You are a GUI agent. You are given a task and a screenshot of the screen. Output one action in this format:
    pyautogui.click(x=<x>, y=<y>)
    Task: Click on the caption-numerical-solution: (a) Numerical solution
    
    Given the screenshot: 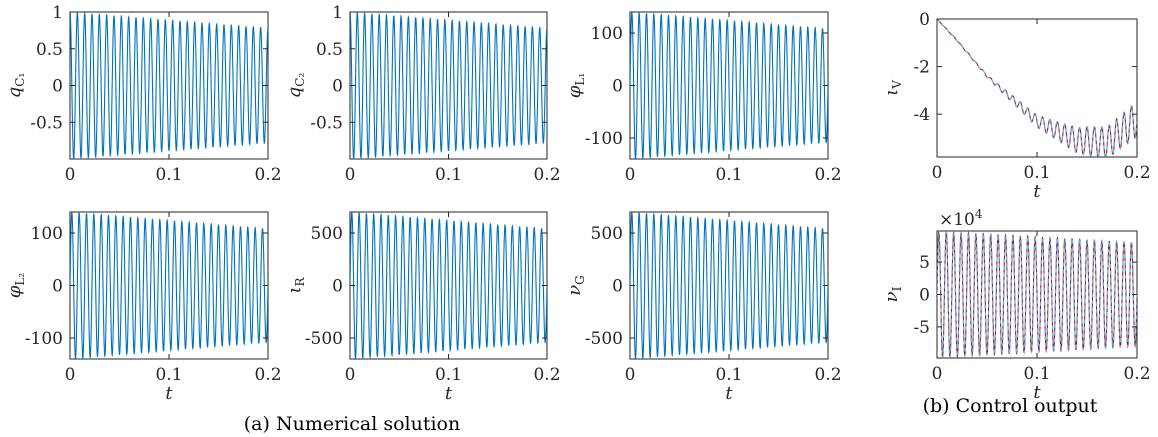 What is the action you would take?
    pyautogui.click(x=352, y=424)
    